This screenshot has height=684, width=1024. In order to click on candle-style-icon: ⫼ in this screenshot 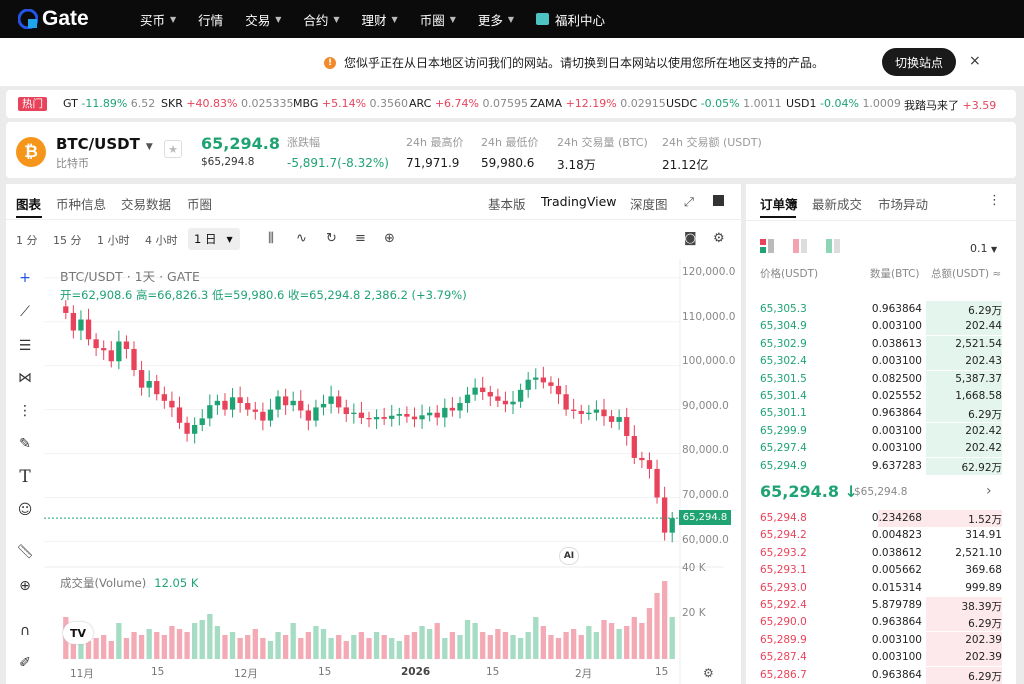, I will do `click(271, 238)`.